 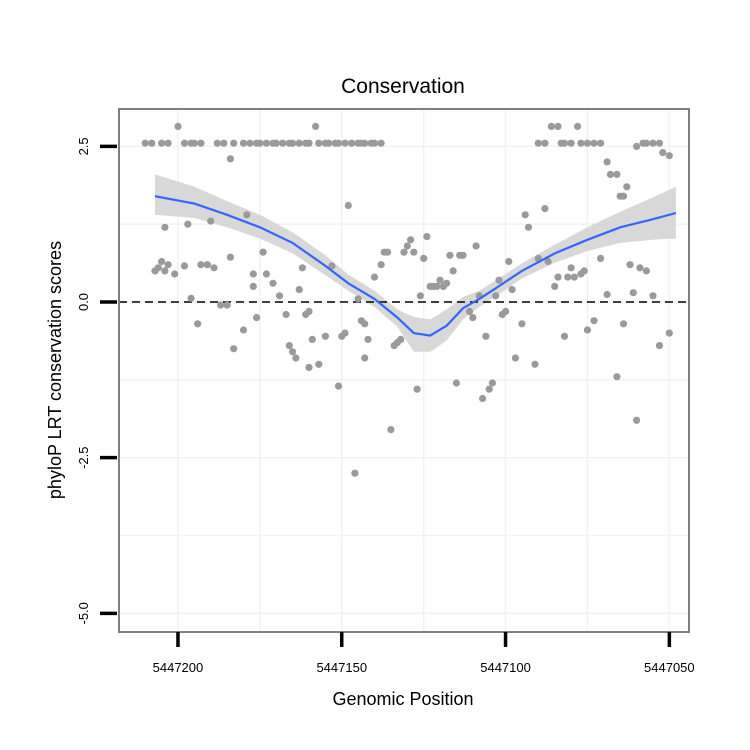 What do you see at coordinates (341, 667) in the screenshot?
I see `x-tick-label: 5447150` at bounding box center [341, 667].